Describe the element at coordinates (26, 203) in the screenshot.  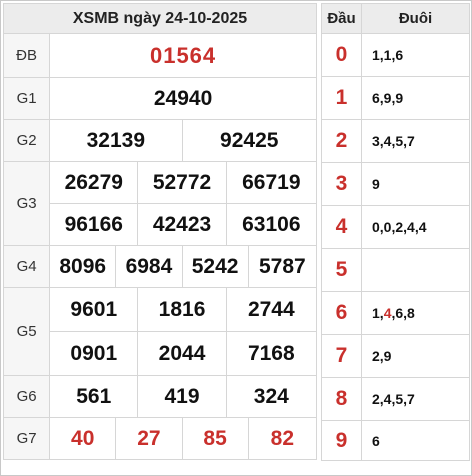
I see `prize-label-g3: G3` at that location.